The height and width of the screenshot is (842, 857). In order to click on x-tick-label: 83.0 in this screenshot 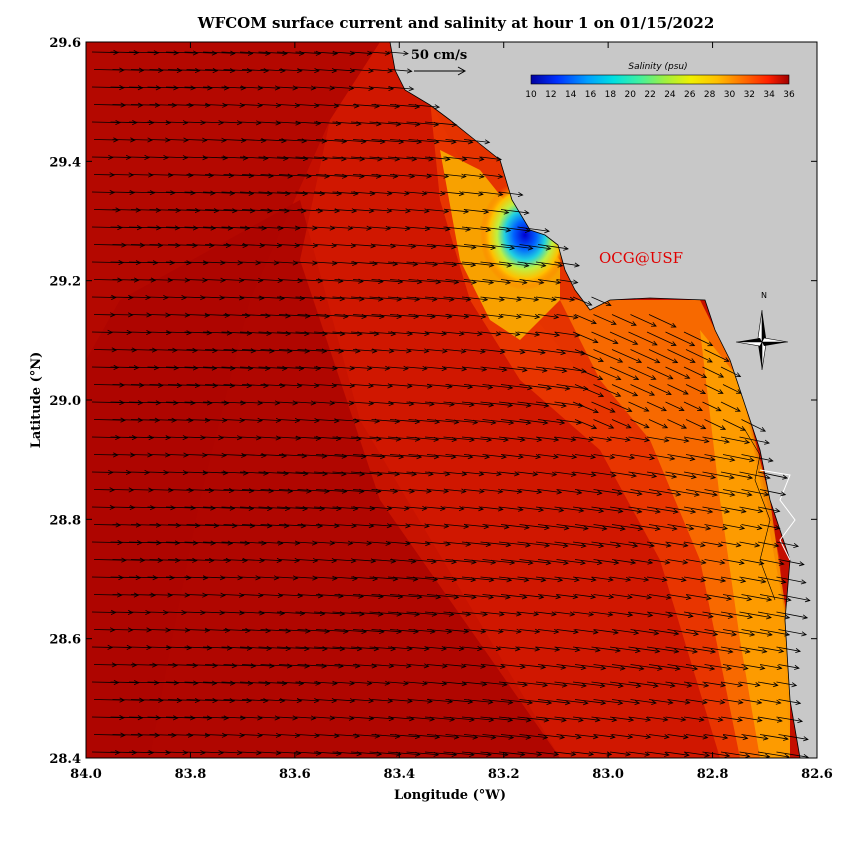, I will do `click(608, 774)`.